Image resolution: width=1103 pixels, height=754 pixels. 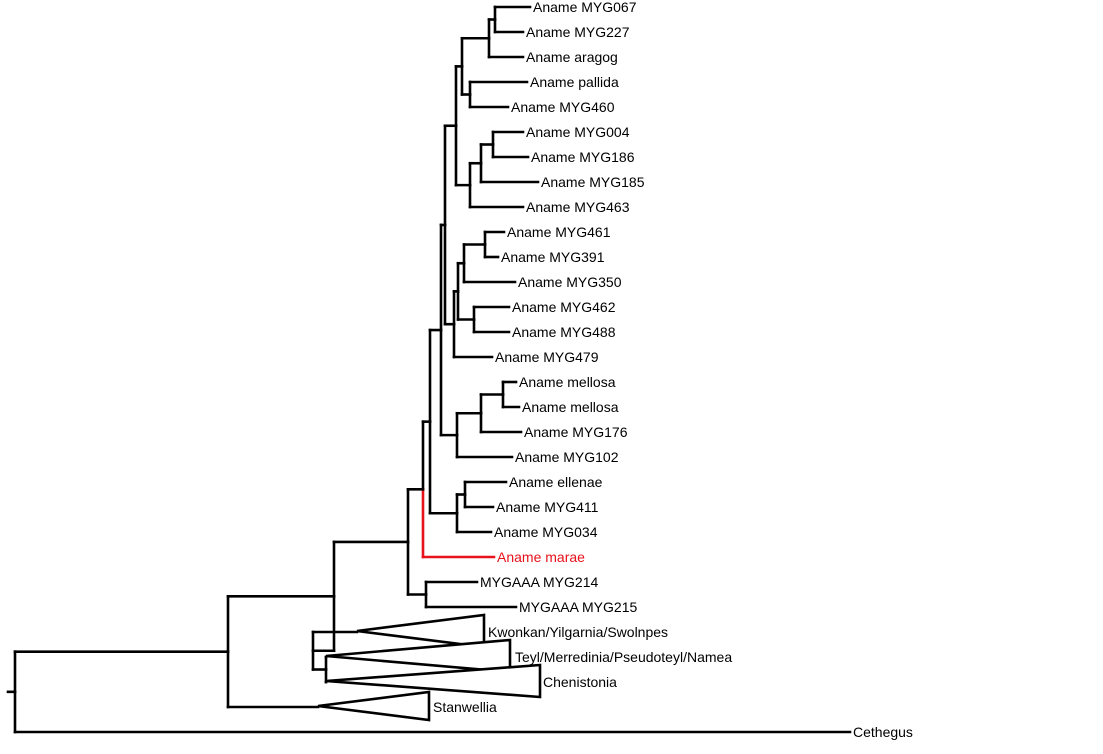 What do you see at coordinates (593, 182) in the screenshot?
I see `taxon-label-MYG185: Aname MYG185` at bounding box center [593, 182].